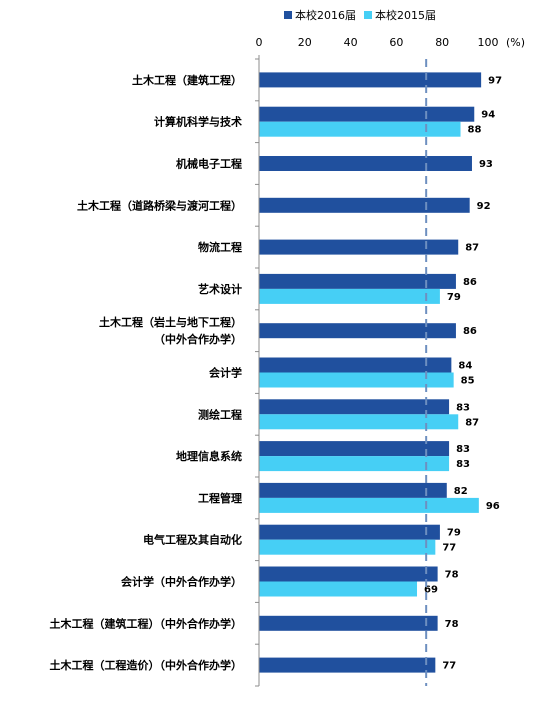 This screenshot has width=548, height=702. I want to click on category-label: 会计学（中外合作办学）, so click(181, 582).